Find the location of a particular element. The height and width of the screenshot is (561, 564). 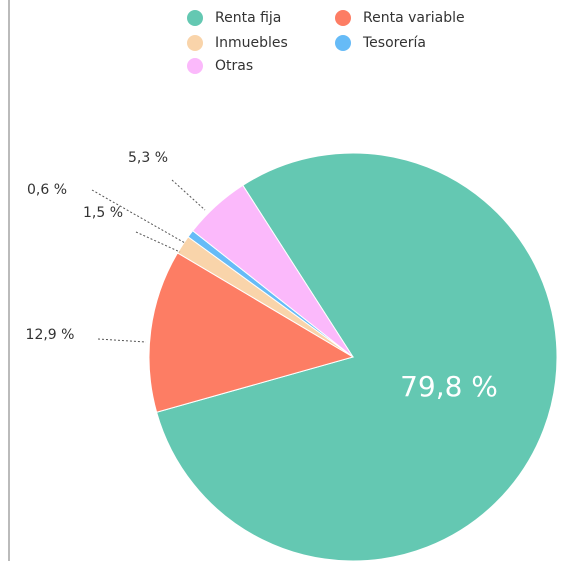

legend-label: Otras is located at coordinates (234, 66).